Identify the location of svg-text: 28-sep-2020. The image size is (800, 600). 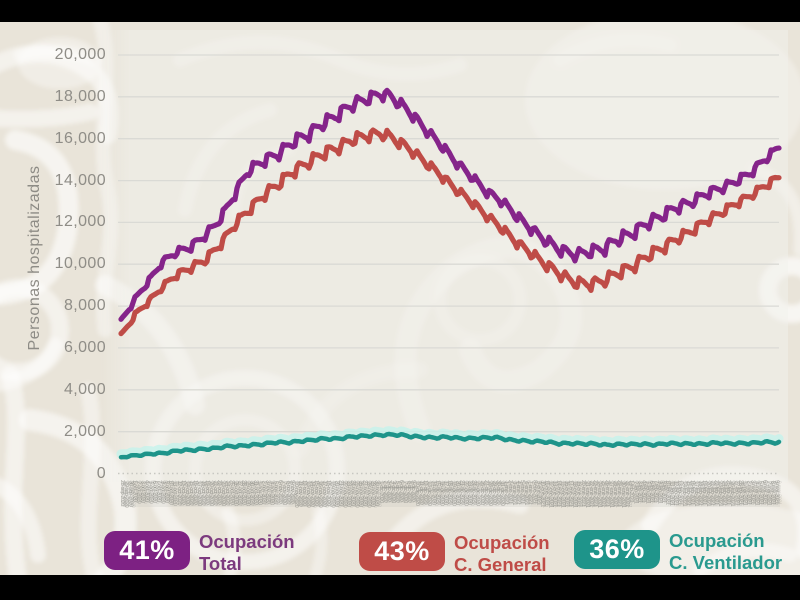
(122, 493).